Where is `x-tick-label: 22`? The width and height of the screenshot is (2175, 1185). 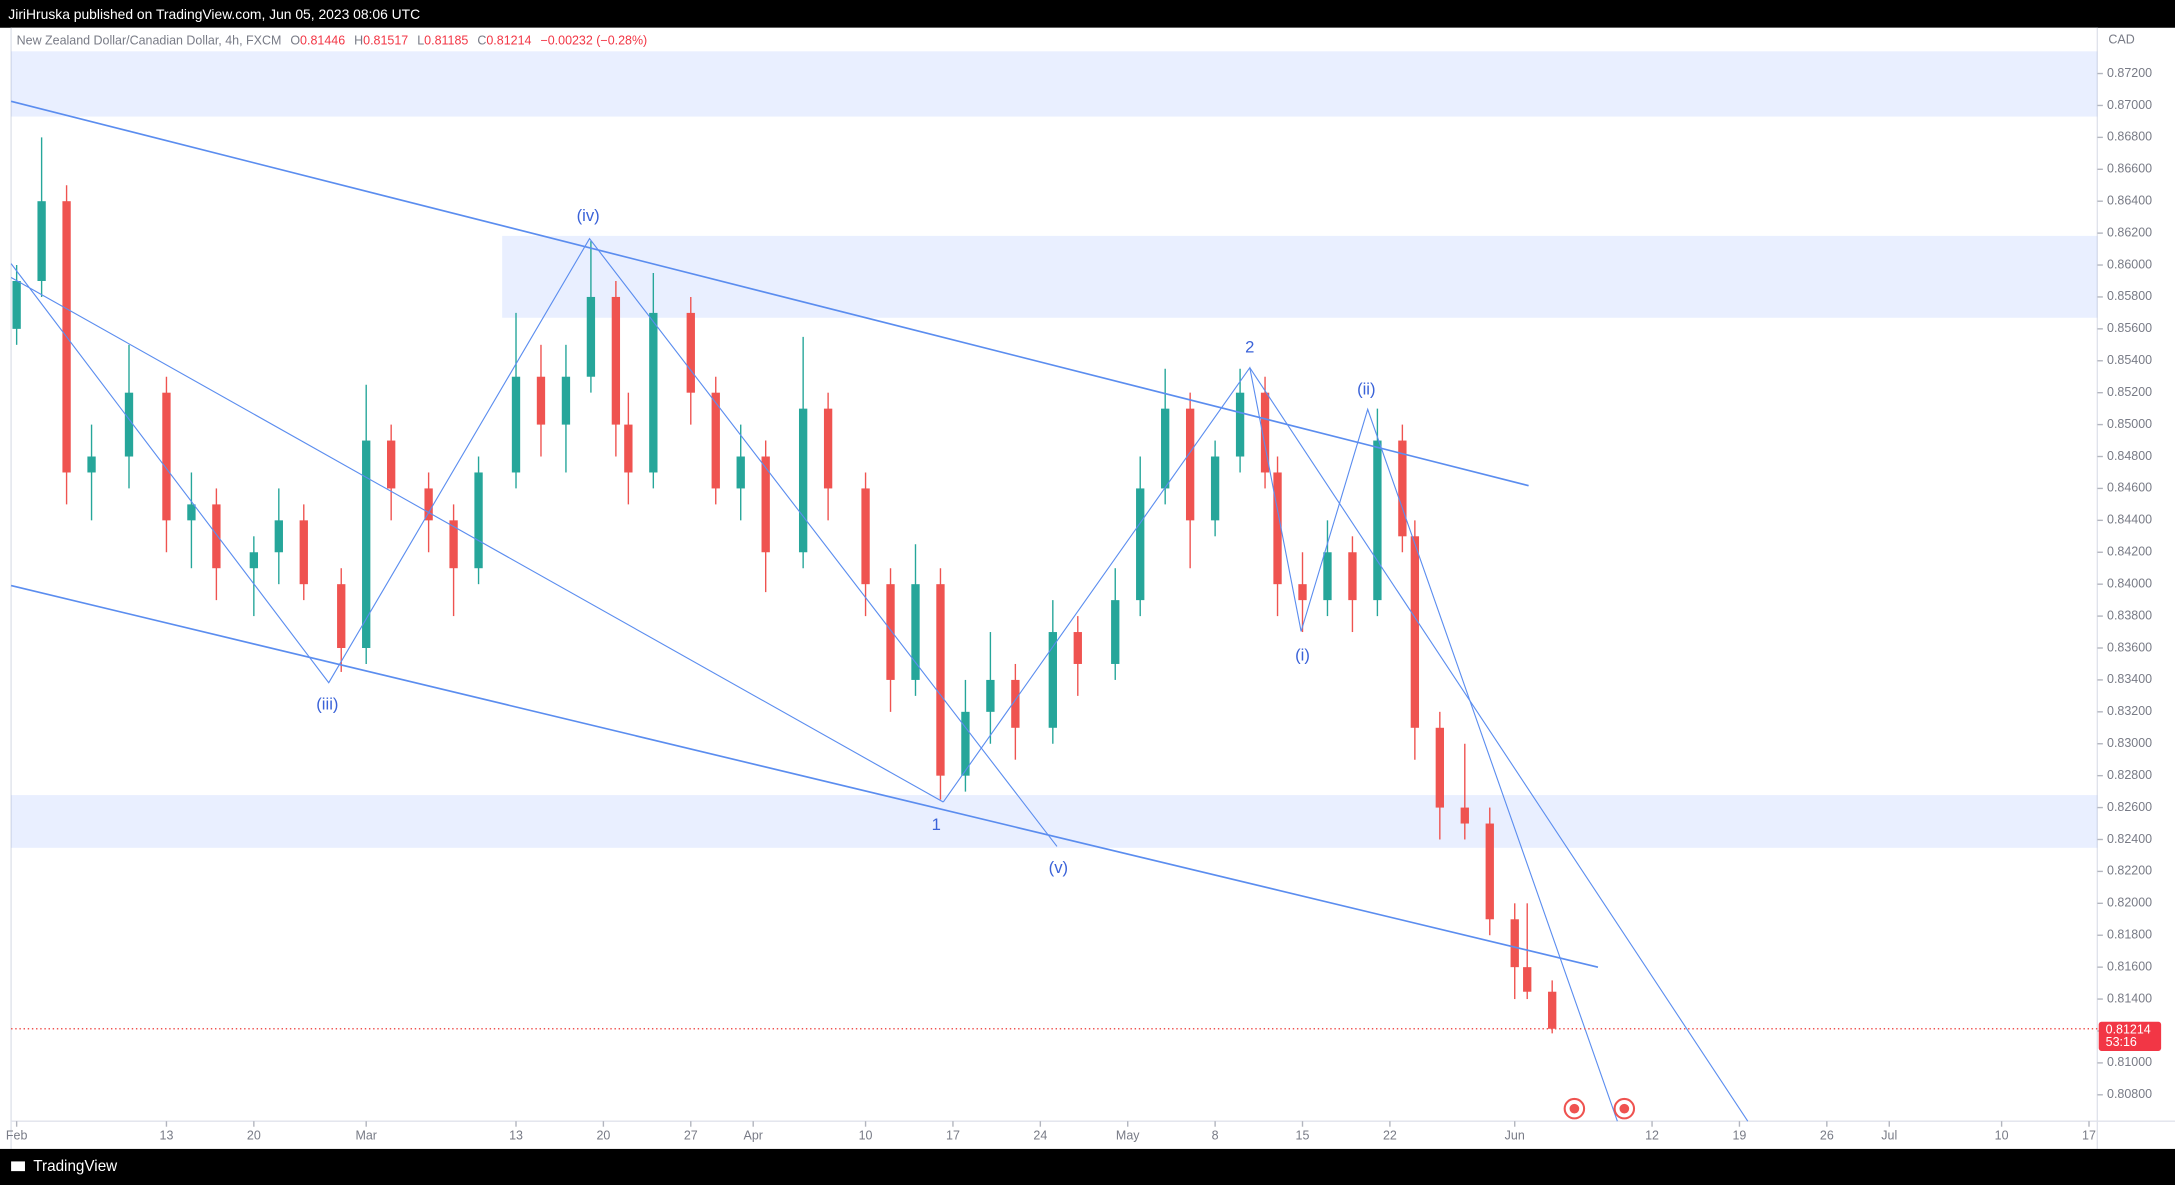
x-tick-label: 22 is located at coordinates (1390, 1136).